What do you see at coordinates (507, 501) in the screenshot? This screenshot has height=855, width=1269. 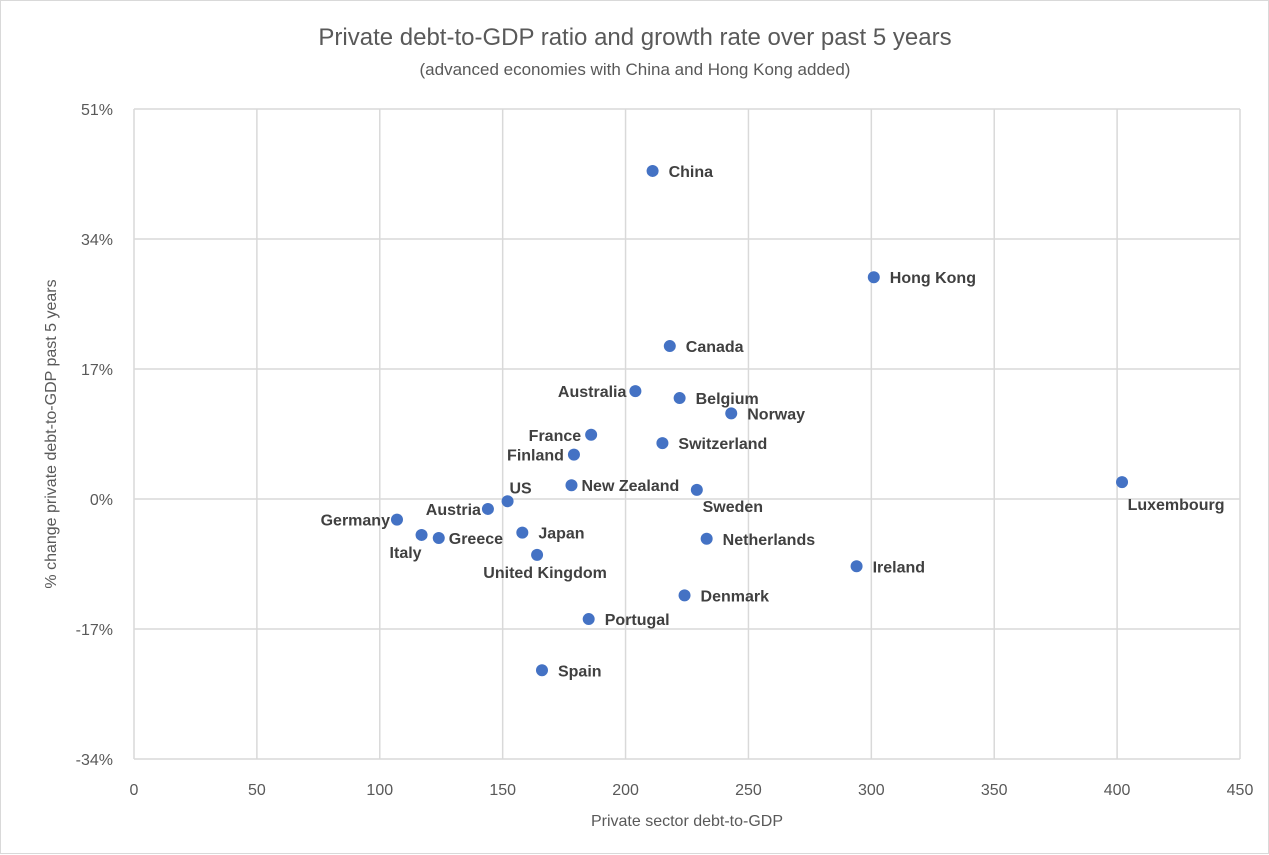 I see `data-point-us` at bounding box center [507, 501].